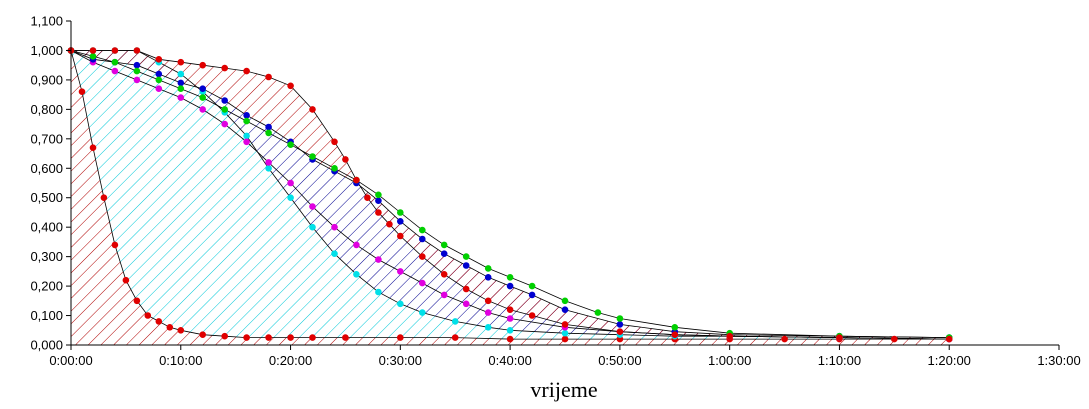 This screenshot has width=1089, height=409. What do you see at coordinates (46, 256) in the screenshot?
I see `y-tick-label: 0,300` at bounding box center [46, 256].